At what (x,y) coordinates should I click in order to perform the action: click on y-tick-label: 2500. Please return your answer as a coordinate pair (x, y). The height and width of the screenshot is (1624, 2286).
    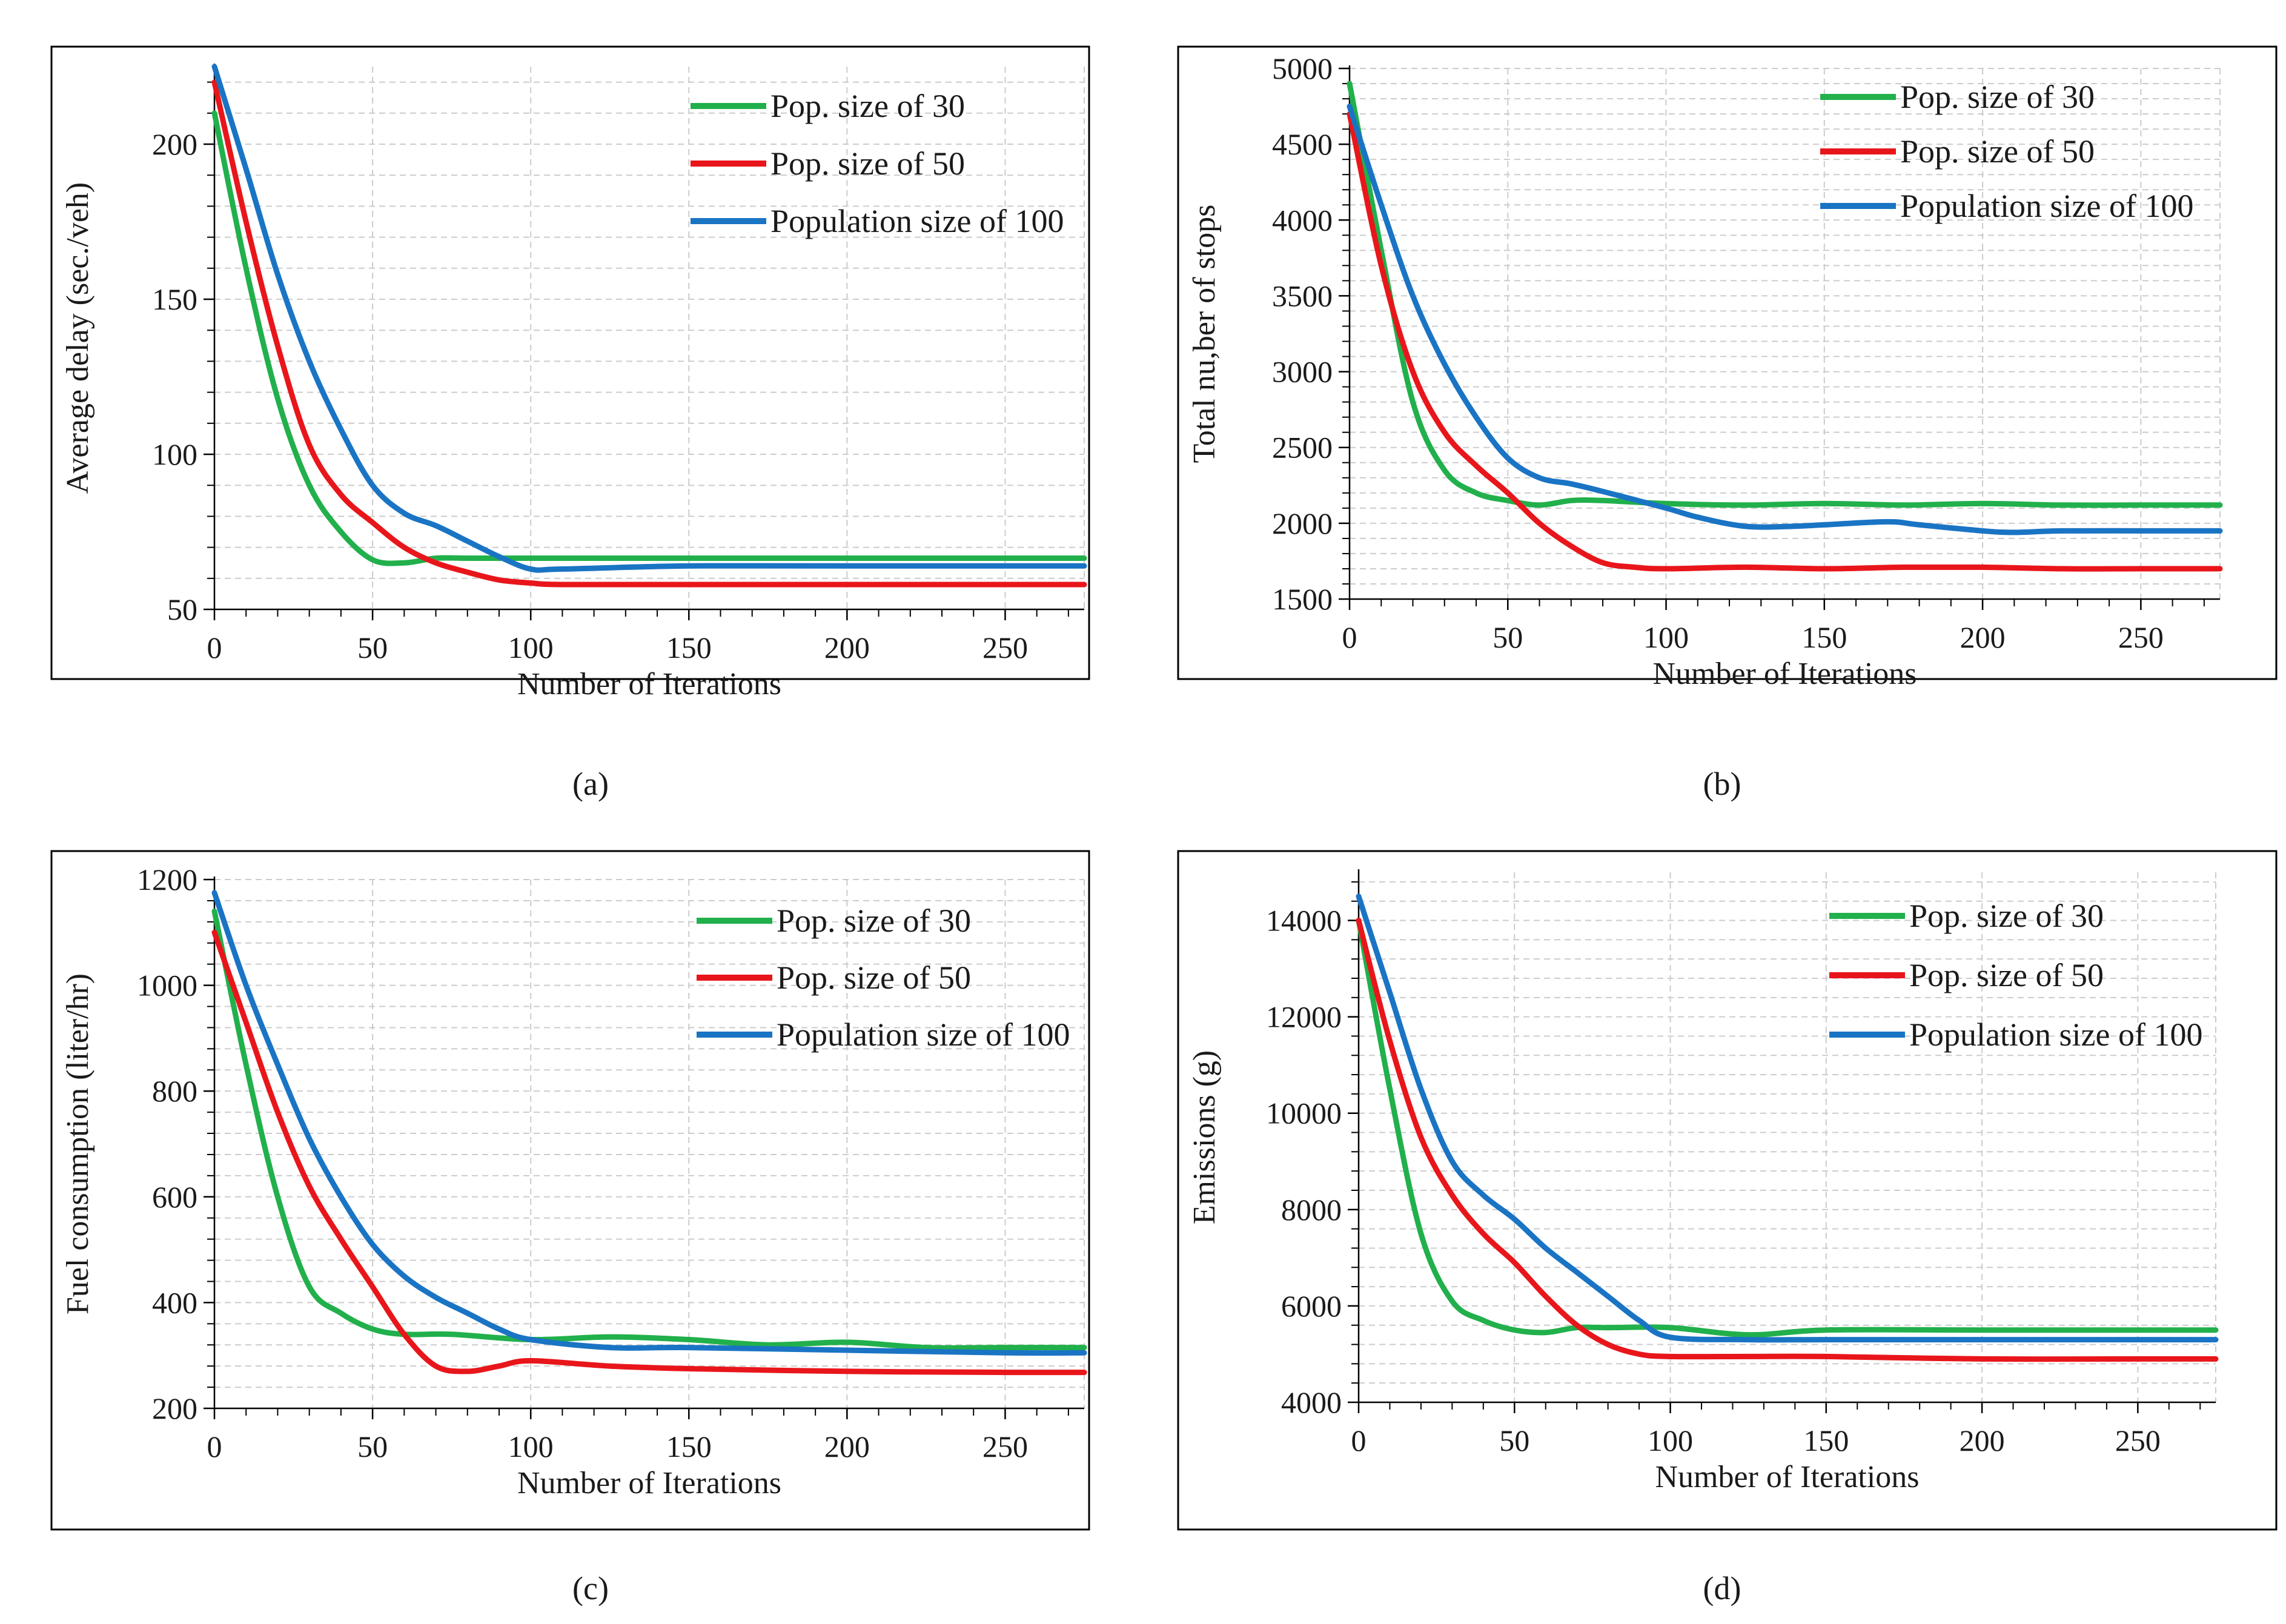
    Looking at the image, I should click on (1302, 448).